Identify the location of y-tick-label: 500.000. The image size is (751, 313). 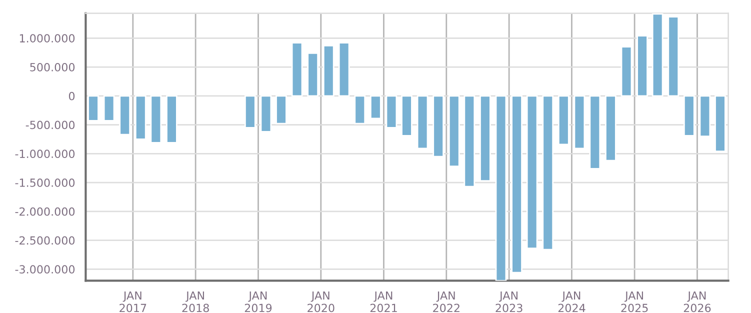
(52, 67).